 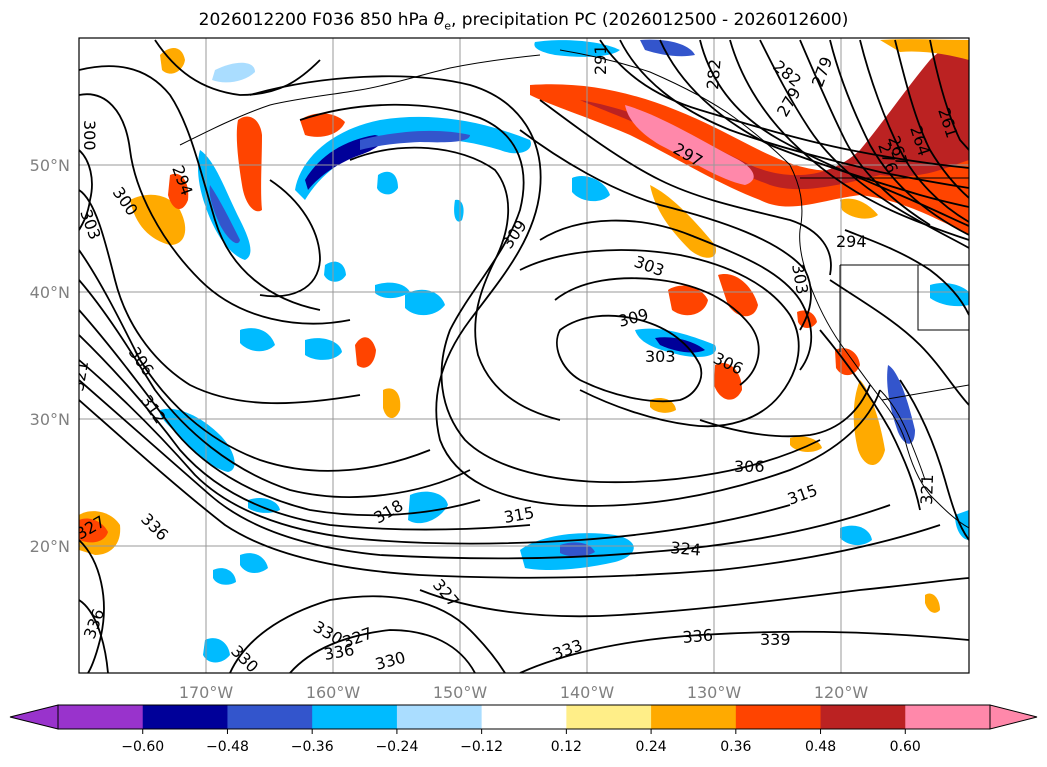 I want to click on shade-ne-pos-max, so click(x=774, y=115).